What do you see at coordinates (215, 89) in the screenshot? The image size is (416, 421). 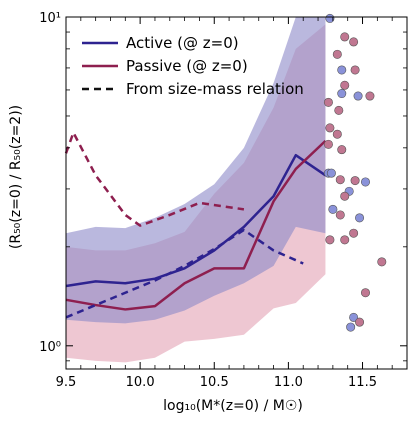 I see `legend-label-size-mass: From size-mass relation` at bounding box center [215, 89].